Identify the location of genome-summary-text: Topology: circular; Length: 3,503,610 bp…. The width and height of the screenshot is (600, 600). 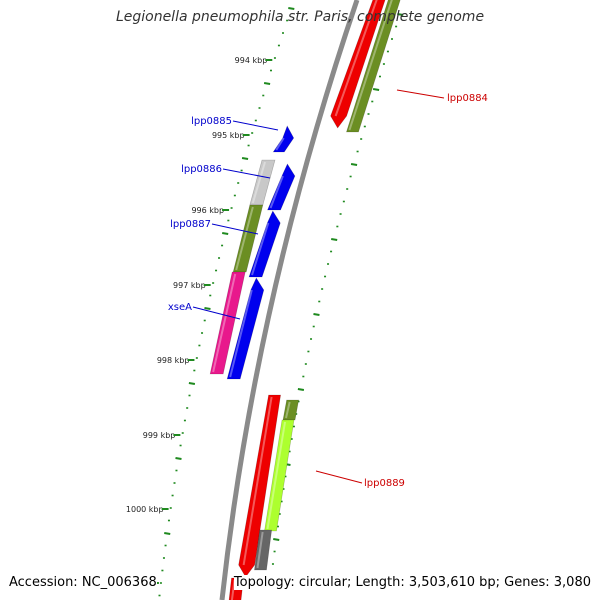
(412, 582).